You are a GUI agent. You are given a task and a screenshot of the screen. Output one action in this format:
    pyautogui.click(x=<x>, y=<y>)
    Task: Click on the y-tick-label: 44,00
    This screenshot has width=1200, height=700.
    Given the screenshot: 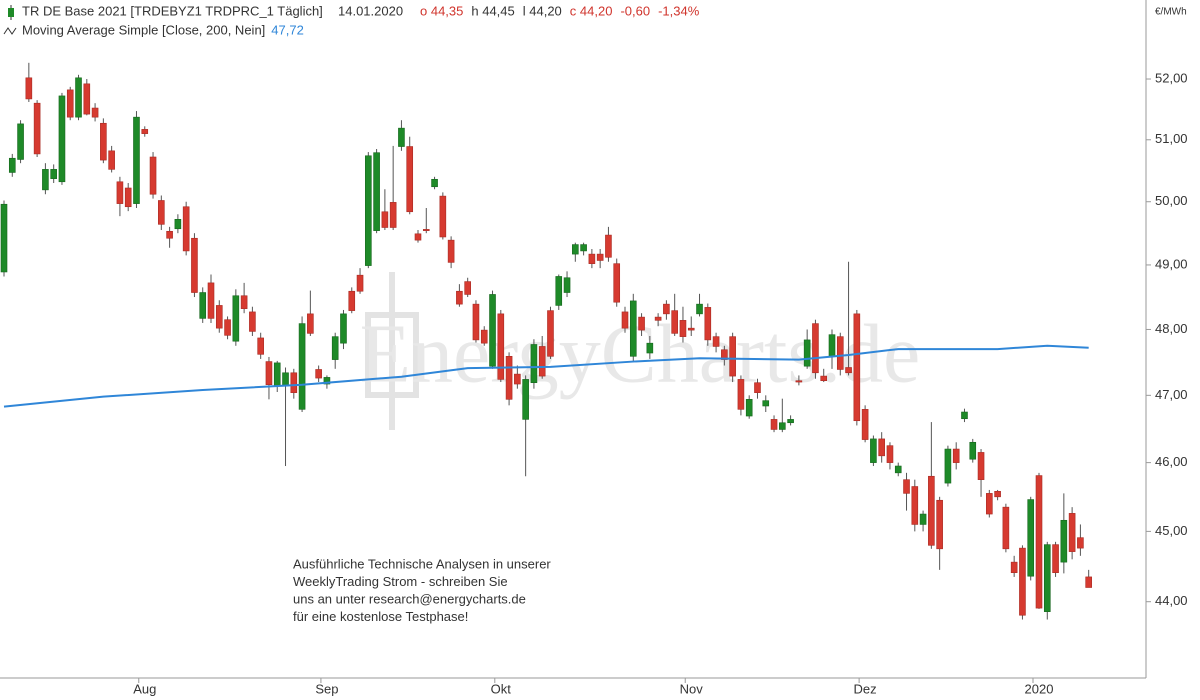 What is the action you would take?
    pyautogui.click(x=1171, y=600)
    